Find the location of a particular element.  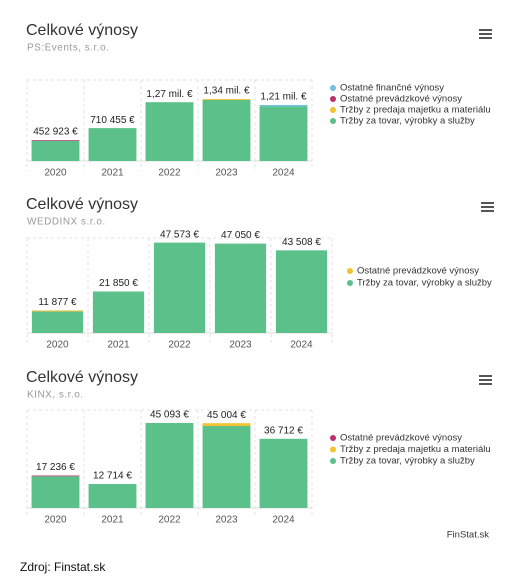

value-label: 45 093 € is located at coordinates (169, 415).